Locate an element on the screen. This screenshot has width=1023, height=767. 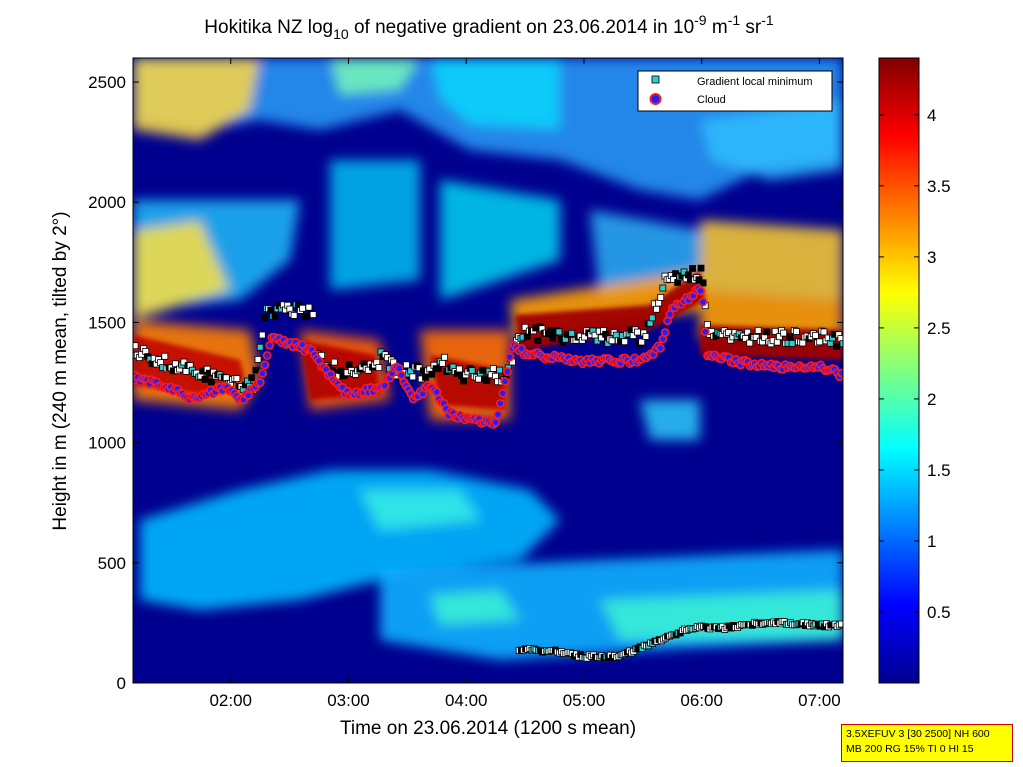
y-tick-label: 1000 is located at coordinates (107, 443).